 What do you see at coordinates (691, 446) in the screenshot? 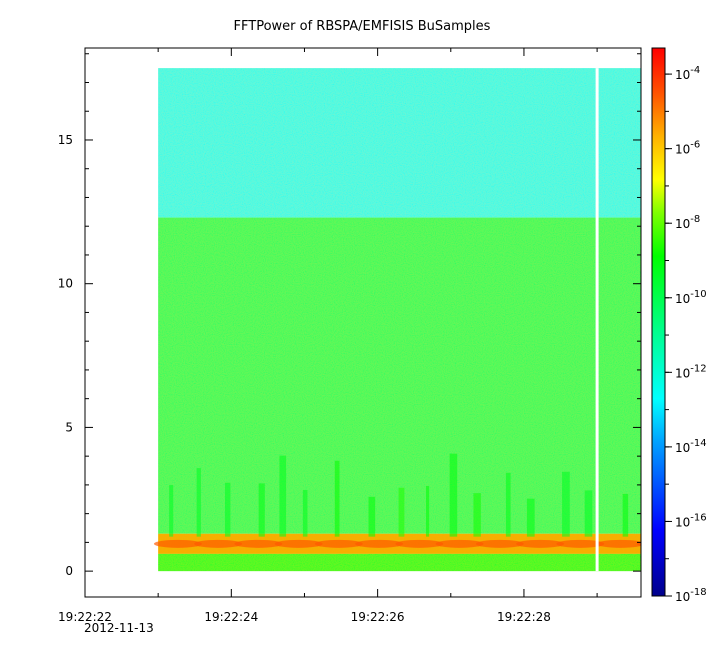
I see `colorbar-tick-label: 10⁻¹⁴` at bounding box center [691, 446].